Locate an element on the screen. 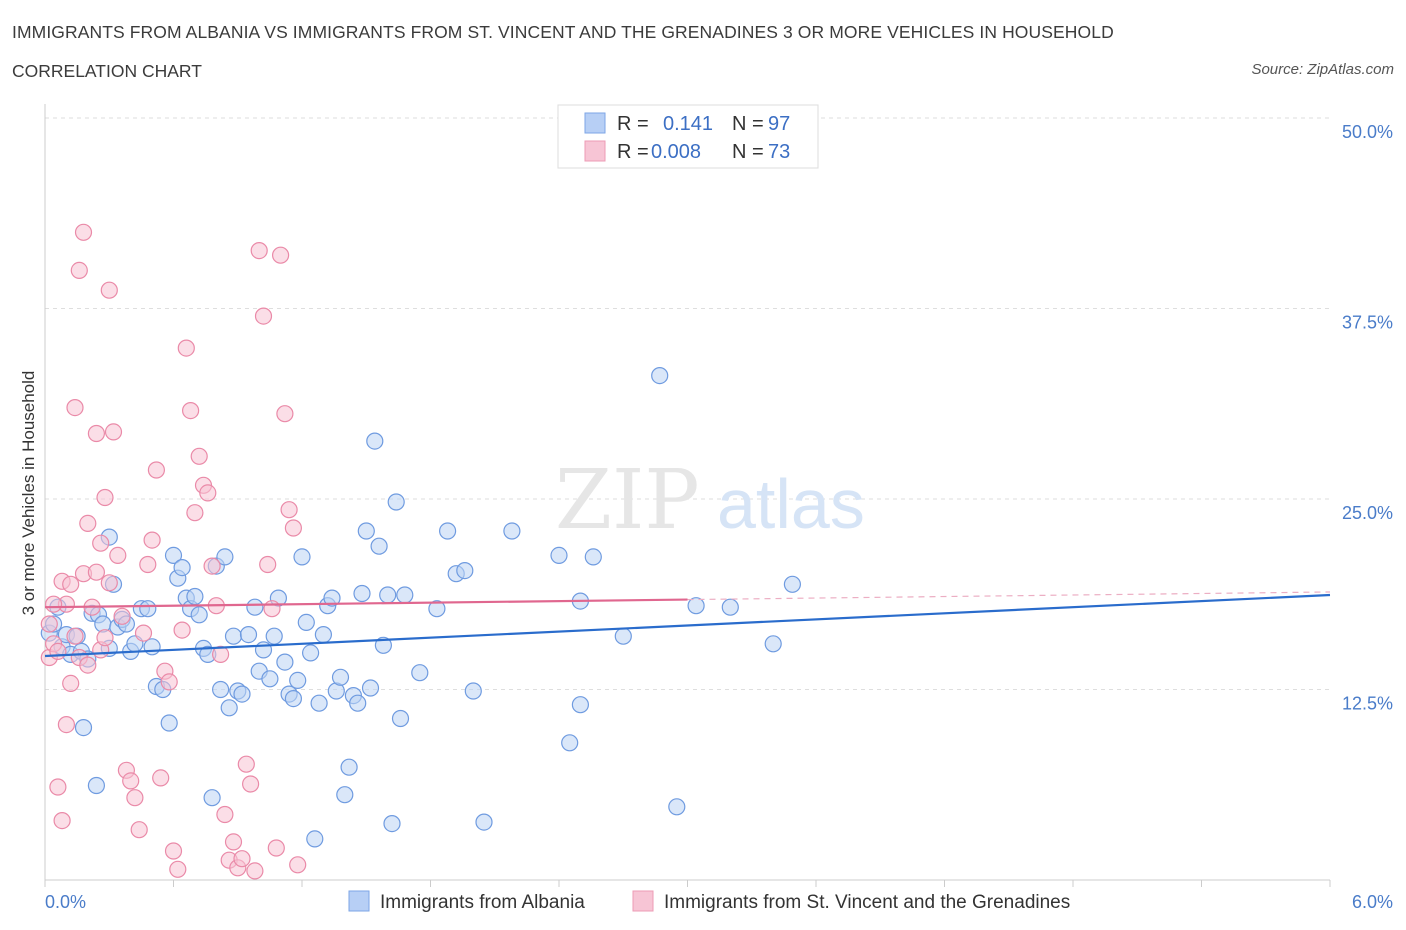 The image size is (1406, 930). y-tick-labels: 12.5% 25.0% 37.5% 50.0% is located at coordinates (1367, 418).